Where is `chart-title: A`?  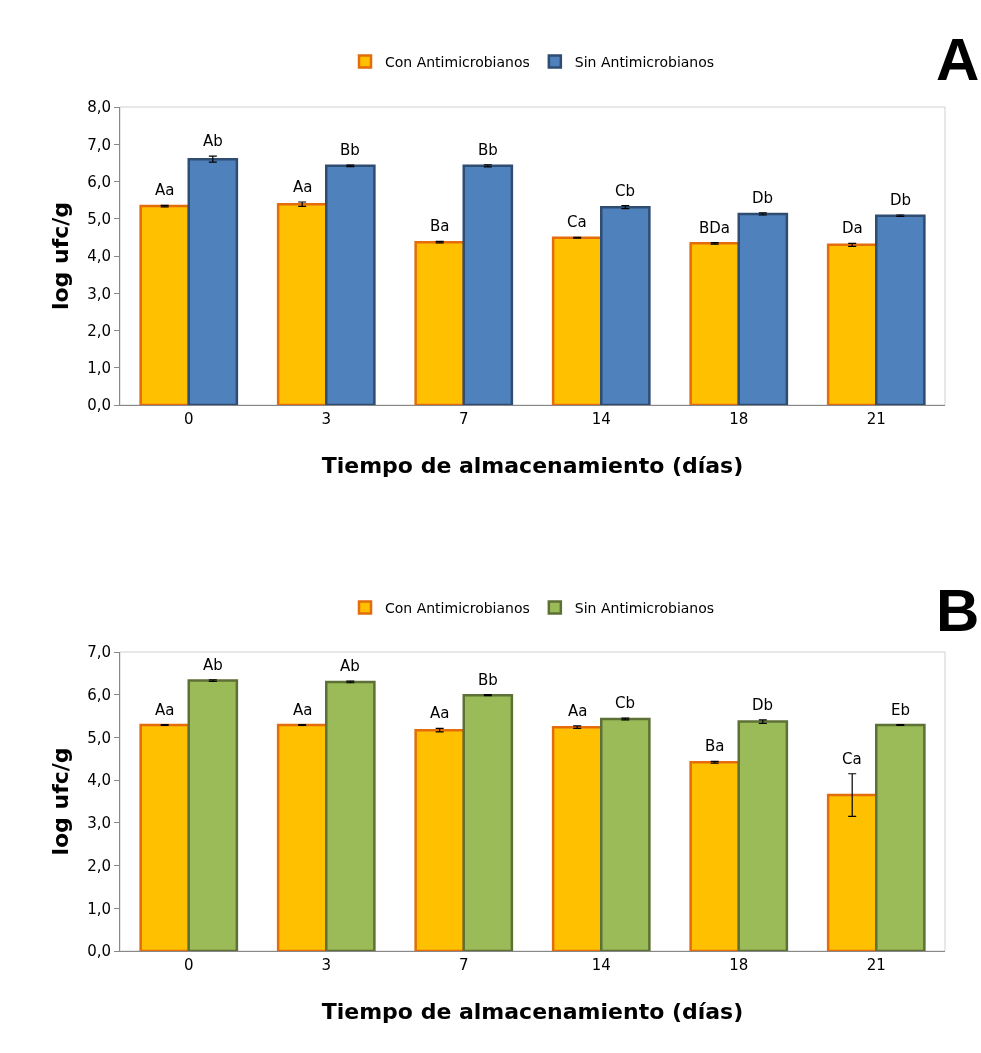 chart-title: A is located at coordinates (958, 59).